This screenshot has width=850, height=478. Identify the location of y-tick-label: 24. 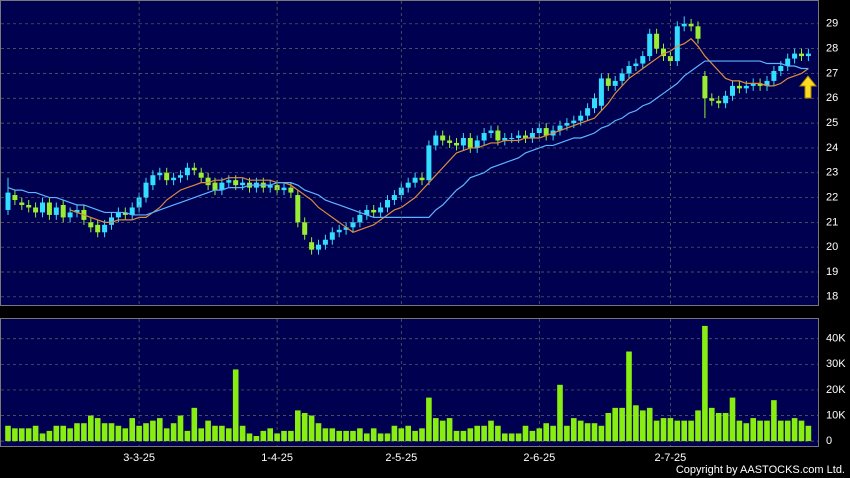
(832, 148).